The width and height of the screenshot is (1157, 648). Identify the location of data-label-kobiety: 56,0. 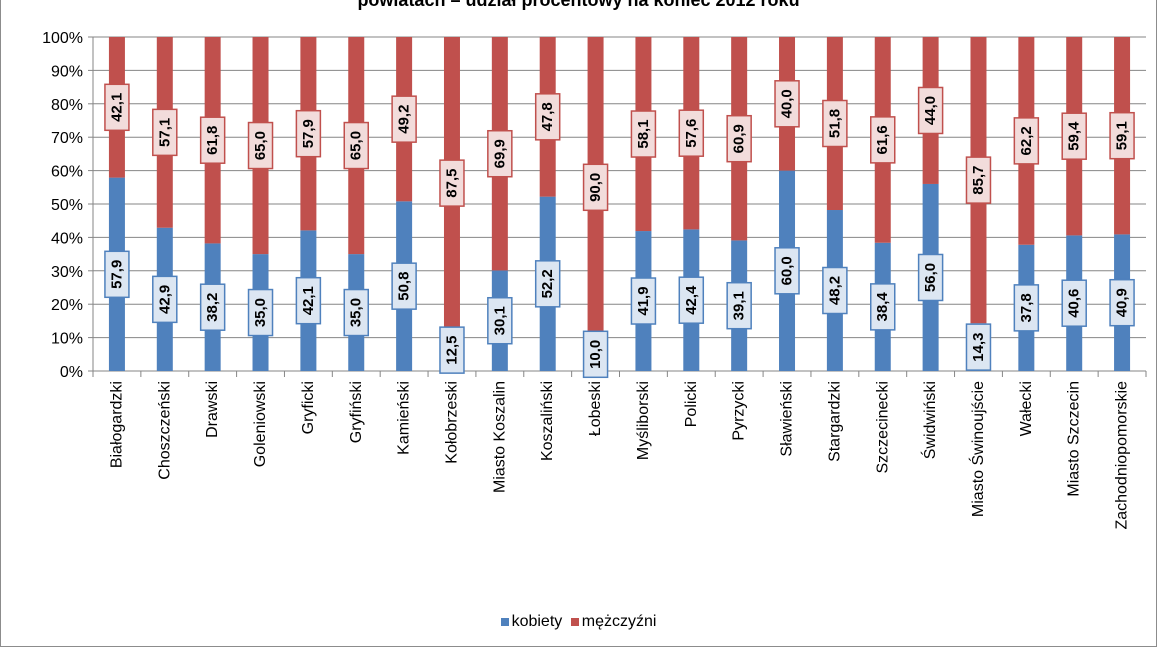
(930, 277).